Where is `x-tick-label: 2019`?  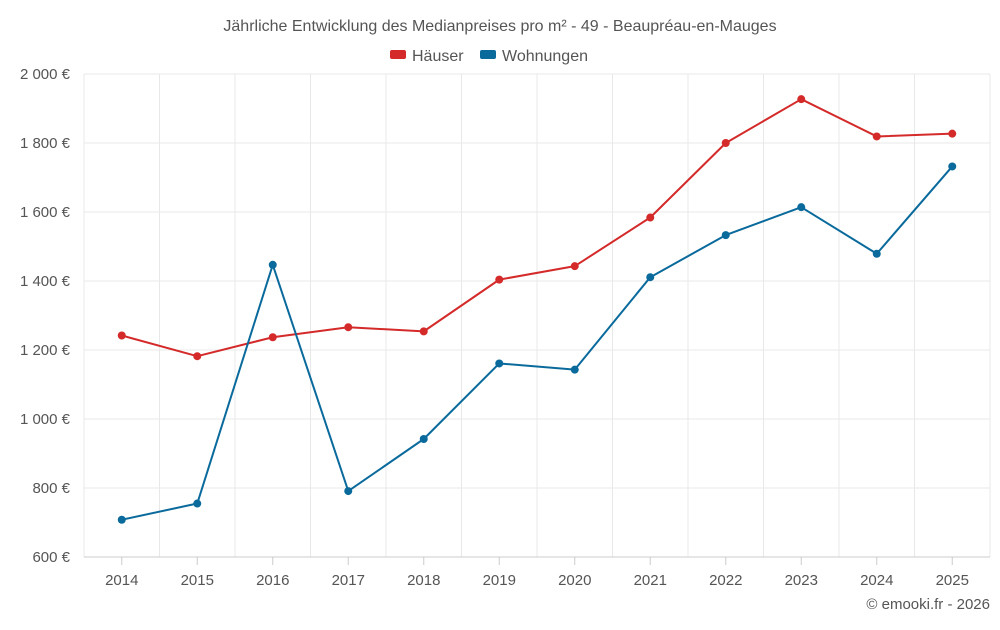 x-tick-label: 2019 is located at coordinates (499, 580).